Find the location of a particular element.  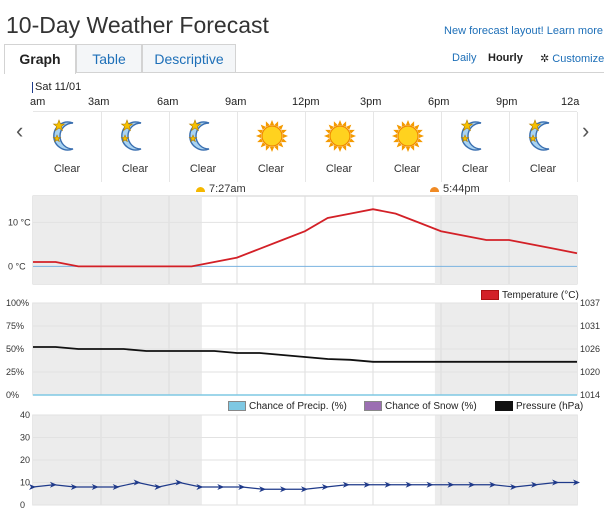

customize-link: ✲ Customize is located at coordinates (572, 58).